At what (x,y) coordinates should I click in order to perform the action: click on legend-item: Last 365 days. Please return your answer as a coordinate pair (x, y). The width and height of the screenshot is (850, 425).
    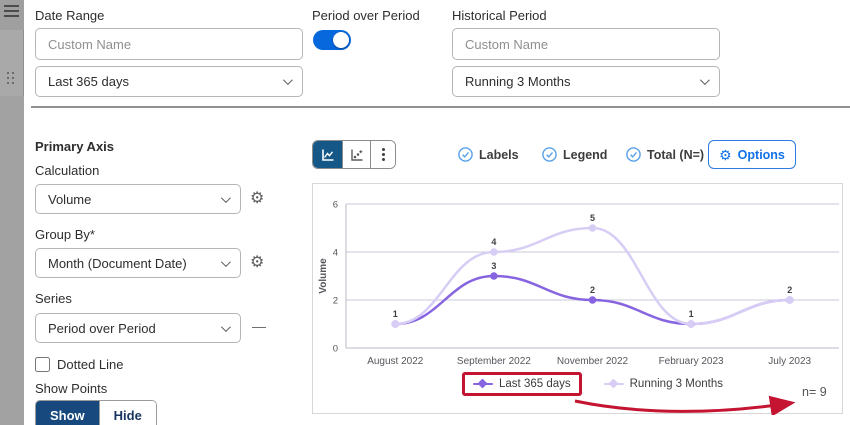
    Looking at the image, I should click on (522, 384).